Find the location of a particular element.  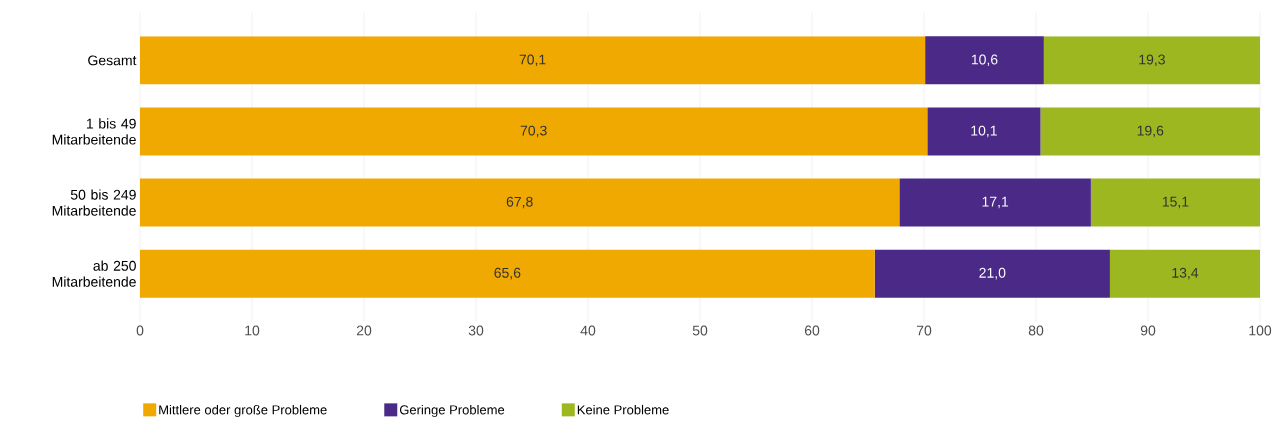

legend-label: Keine Probleme is located at coordinates (623, 409).